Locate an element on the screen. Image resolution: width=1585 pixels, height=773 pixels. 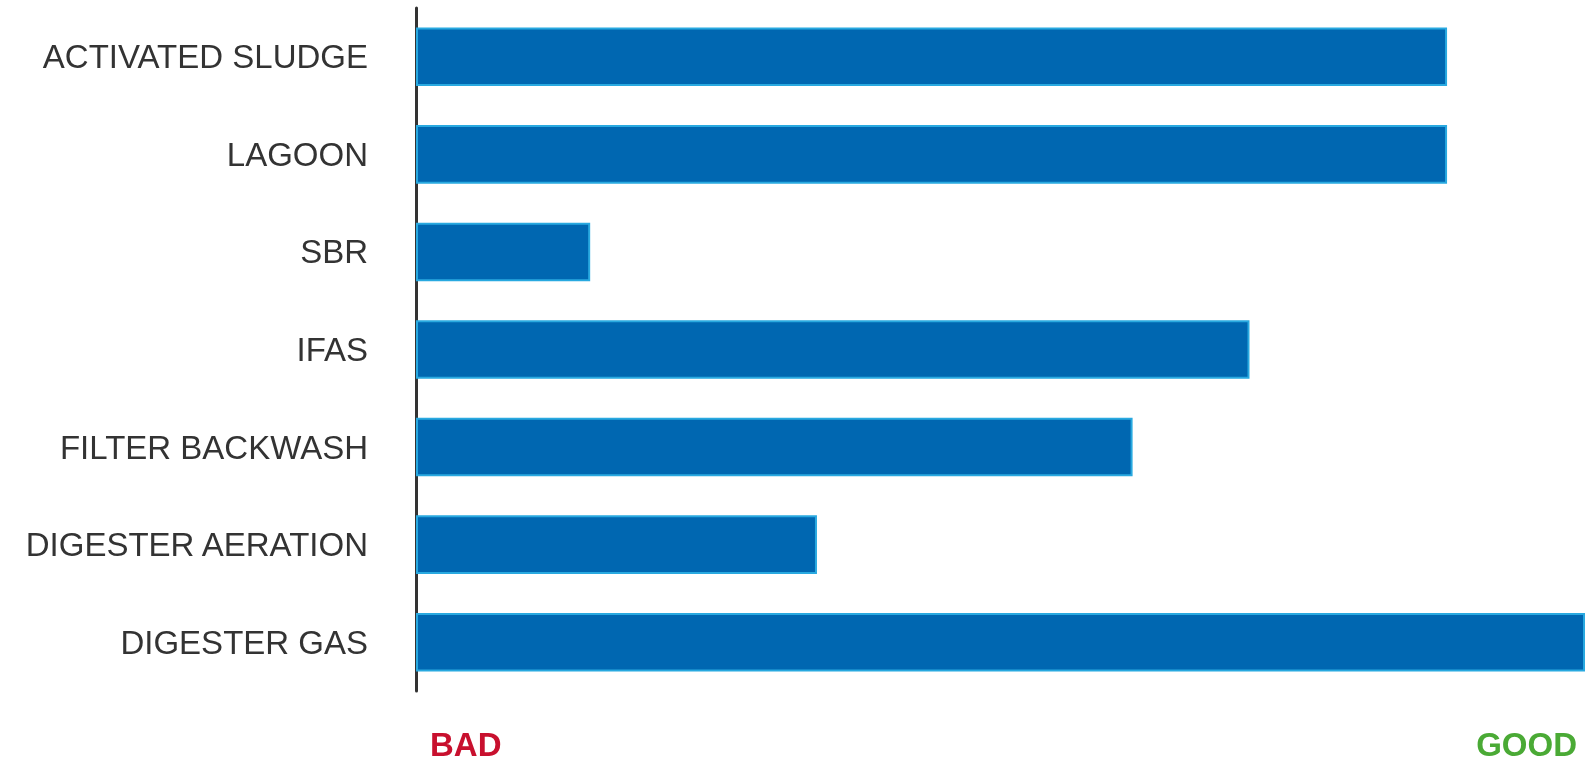
text: GOOD is located at coordinates (1527, 744).